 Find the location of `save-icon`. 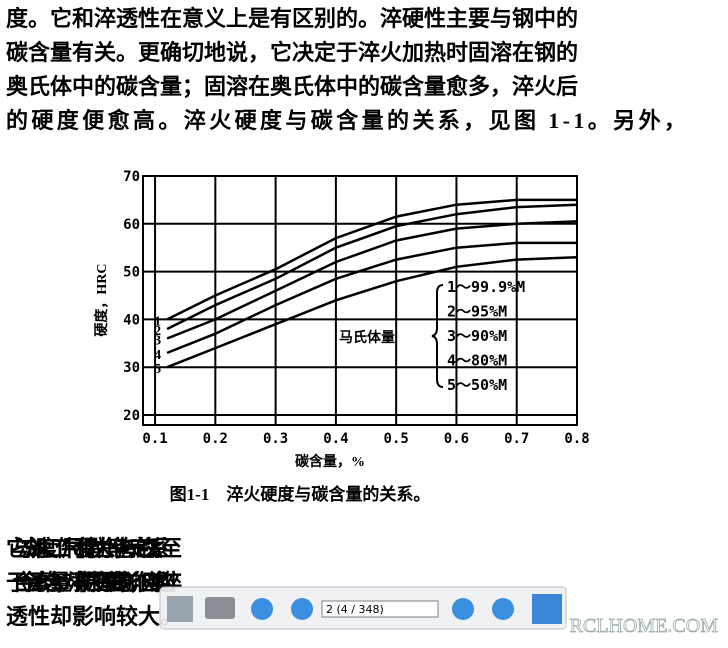

save-icon is located at coordinates (180, 609).